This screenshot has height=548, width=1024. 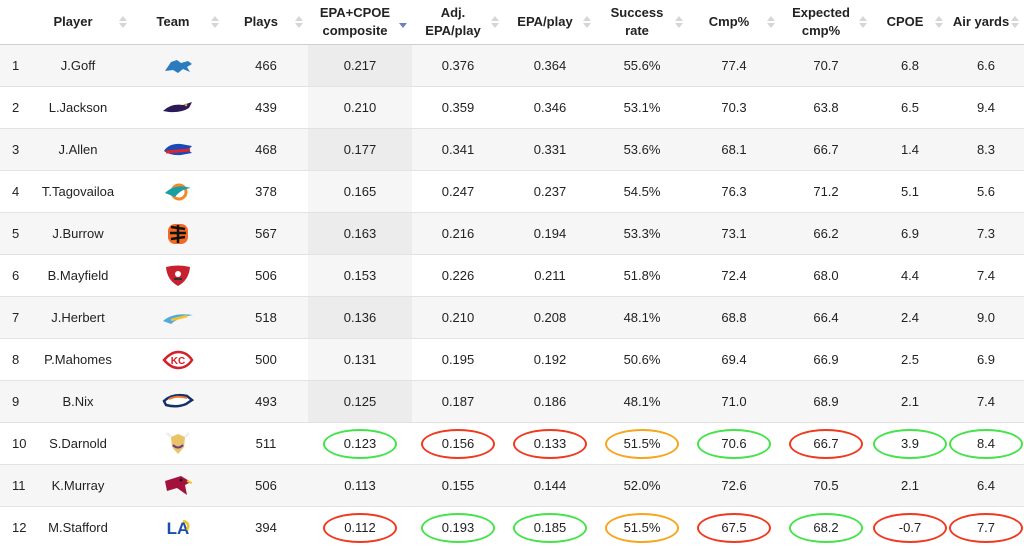 What do you see at coordinates (78, 318) in the screenshot?
I see `cell-player: J.Herbert` at bounding box center [78, 318].